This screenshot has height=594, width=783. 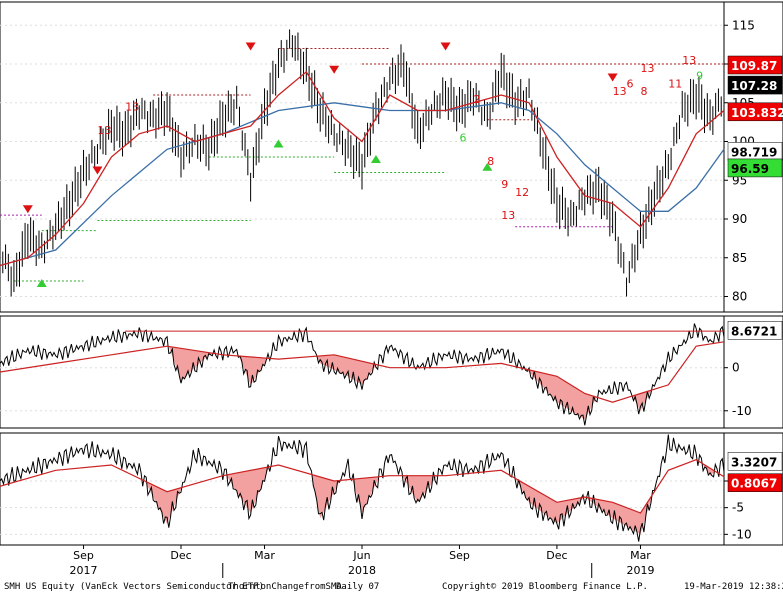 I want to click on osc2-level-label-box, so click(x=755, y=461).